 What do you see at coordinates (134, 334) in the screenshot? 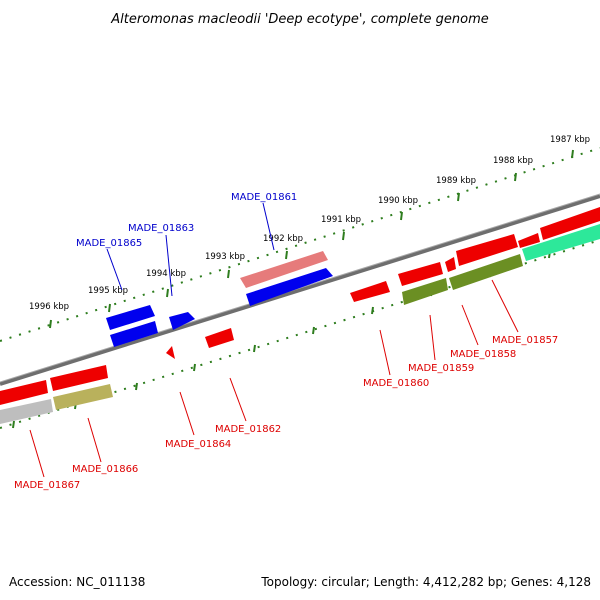
I see `gene-made-01865-b` at bounding box center [134, 334].